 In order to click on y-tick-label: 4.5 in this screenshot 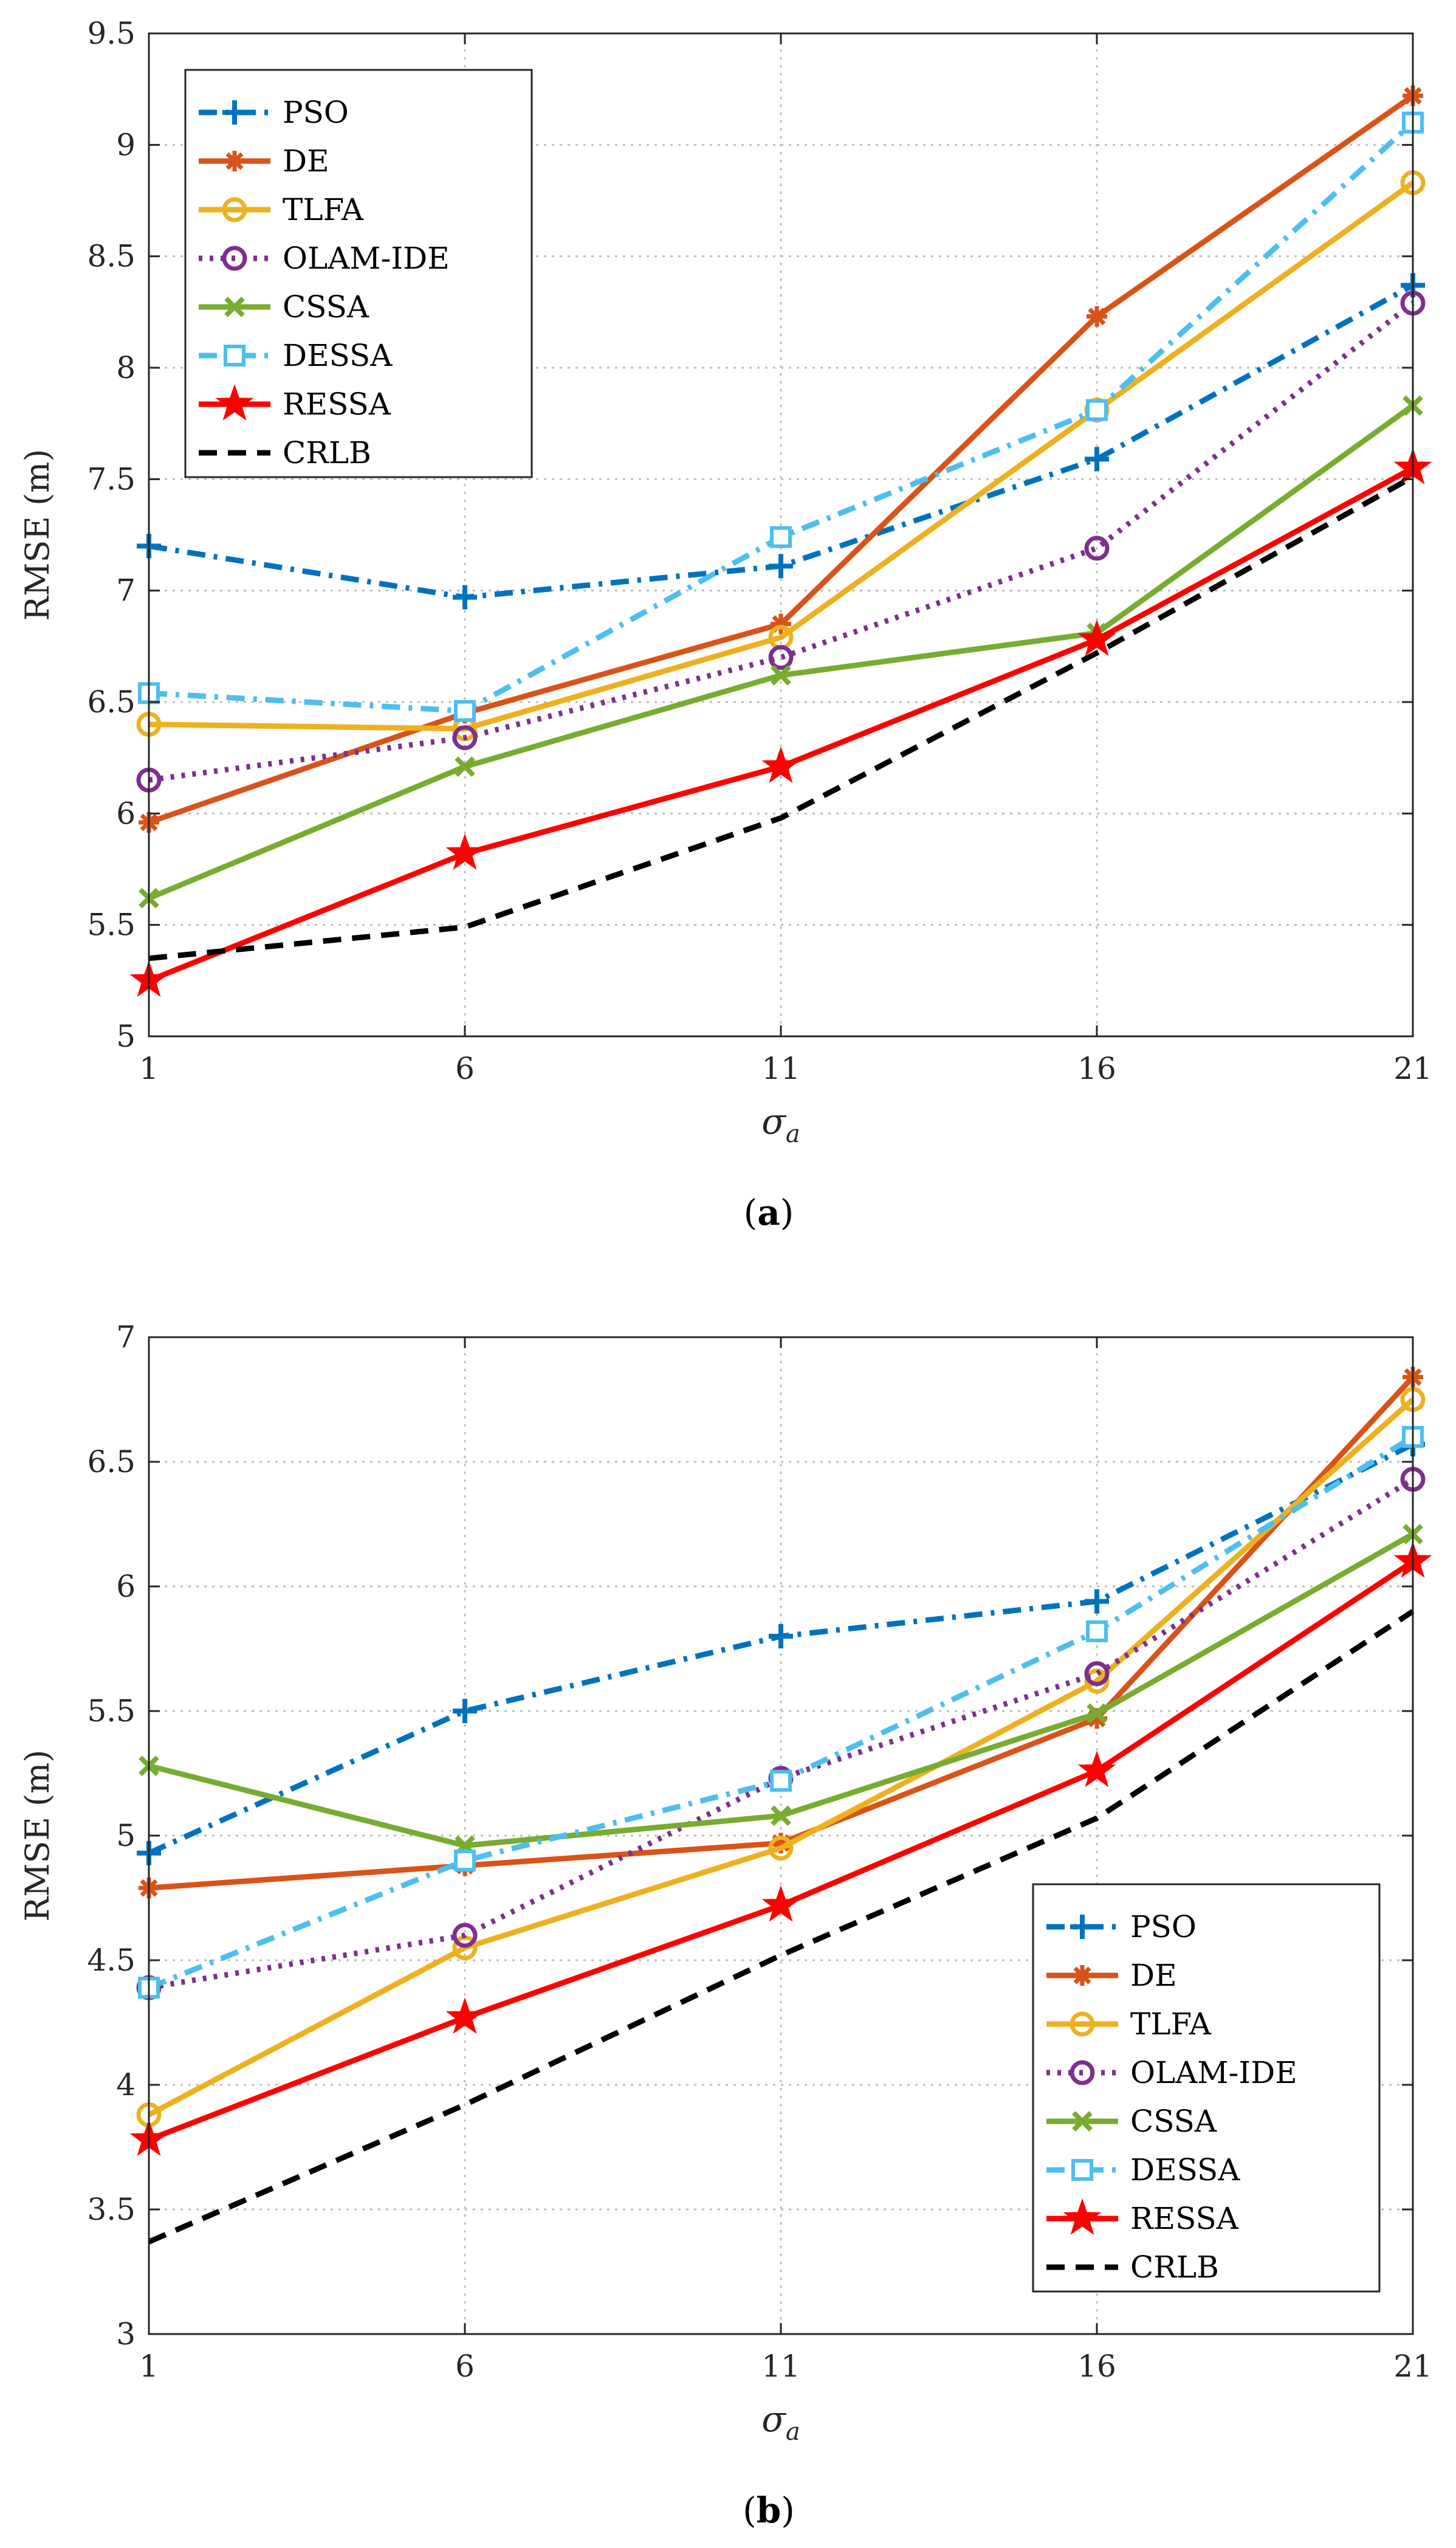, I will do `click(111, 1960)`.